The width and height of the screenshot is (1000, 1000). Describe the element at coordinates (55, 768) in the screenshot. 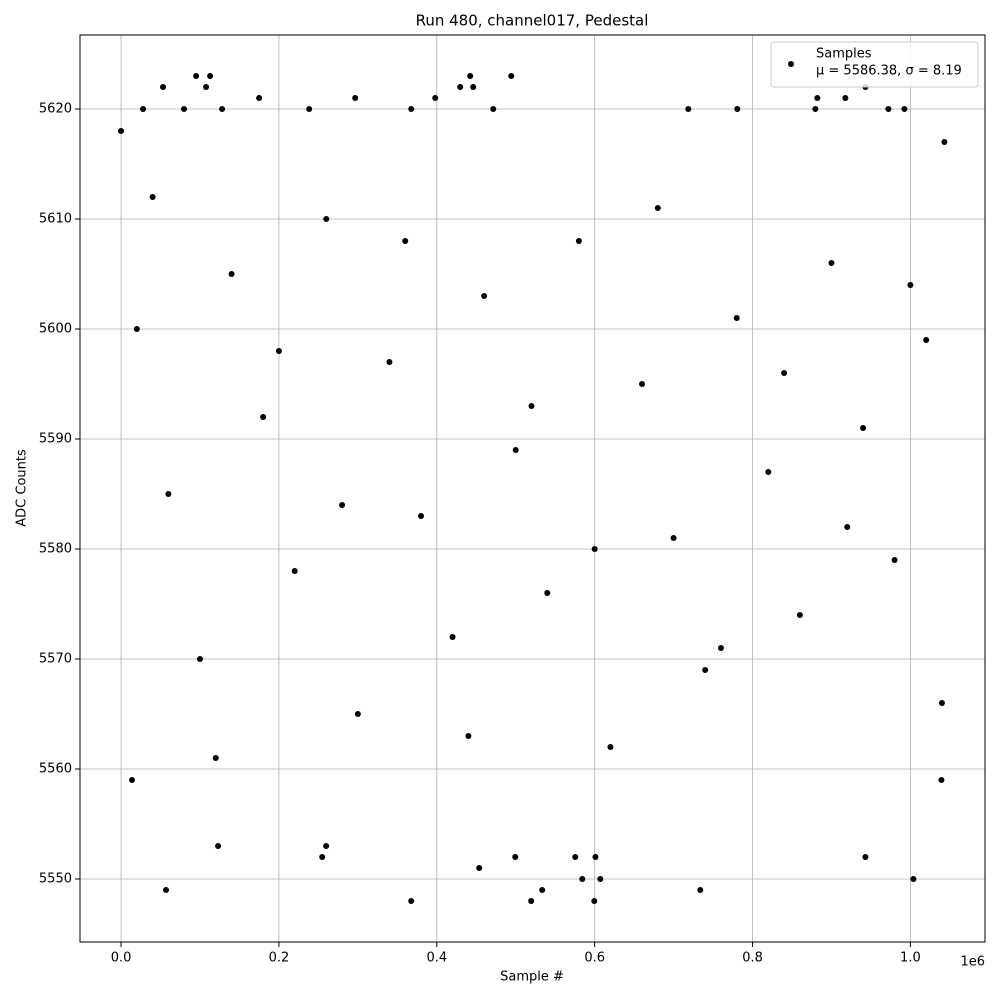

I see `y-tick-label: 5560` at that location.